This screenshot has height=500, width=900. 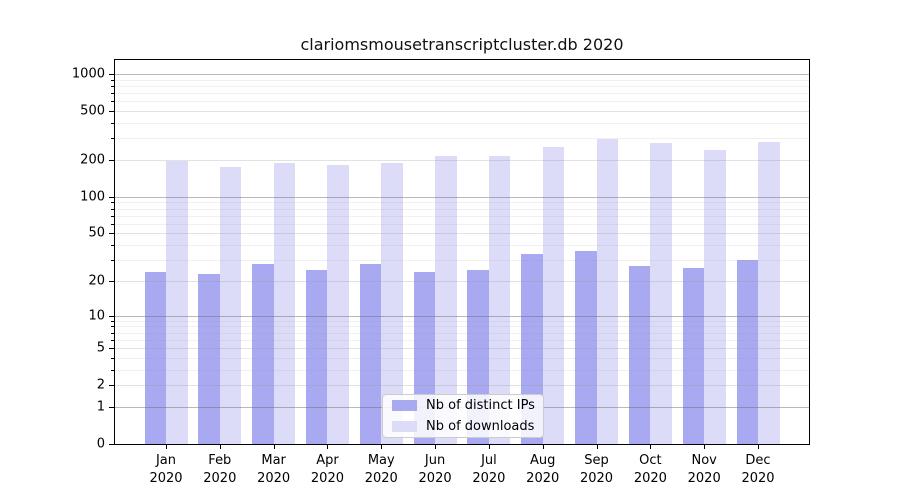 What do you see at coordinates (480, 406) in the screenshot?
I see `legend-label-distinct-ips: Nb of distinct IPs` at bounding box center [480, 406].